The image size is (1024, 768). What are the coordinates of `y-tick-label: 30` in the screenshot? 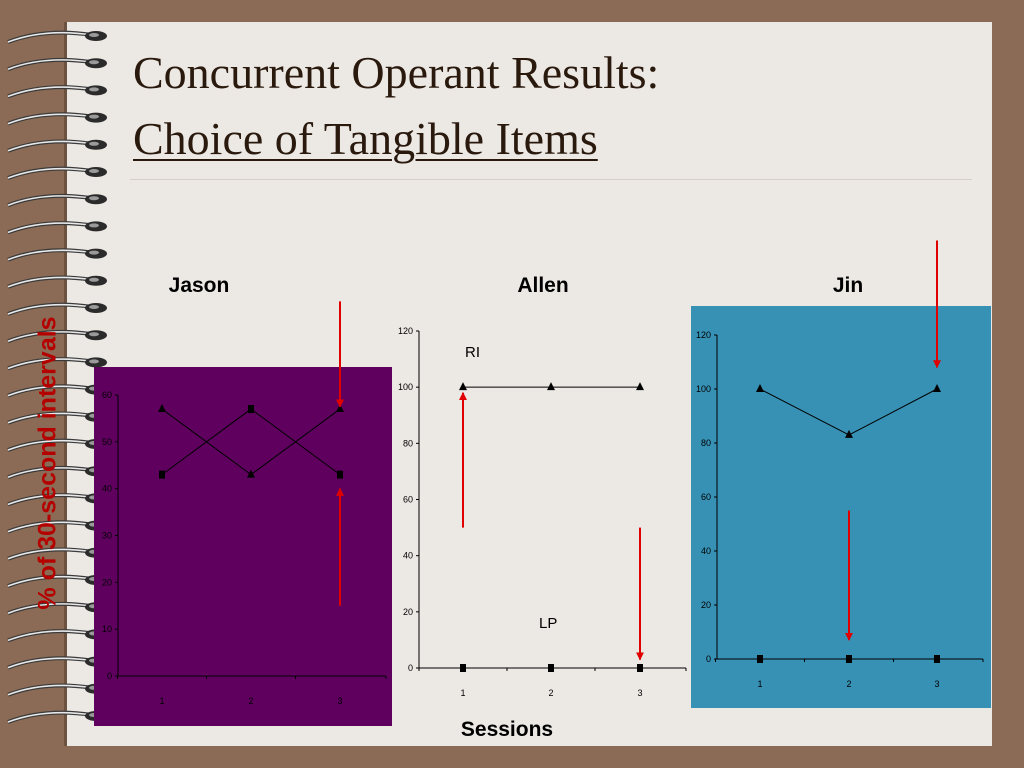 It's located at (107, 536).